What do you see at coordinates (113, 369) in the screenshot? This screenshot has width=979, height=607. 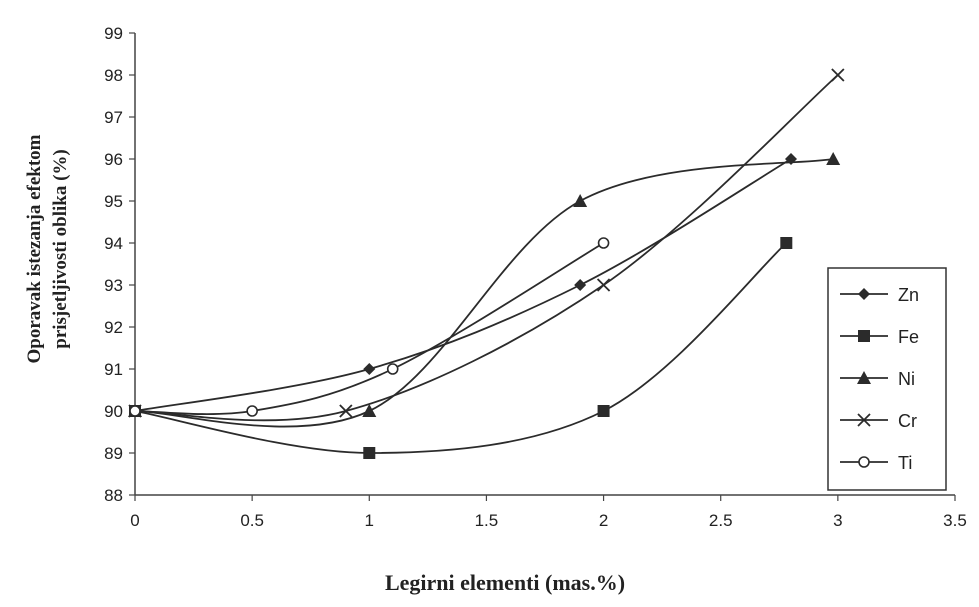 I see `y-tick-label: 91` at bounding box center [113, 369].